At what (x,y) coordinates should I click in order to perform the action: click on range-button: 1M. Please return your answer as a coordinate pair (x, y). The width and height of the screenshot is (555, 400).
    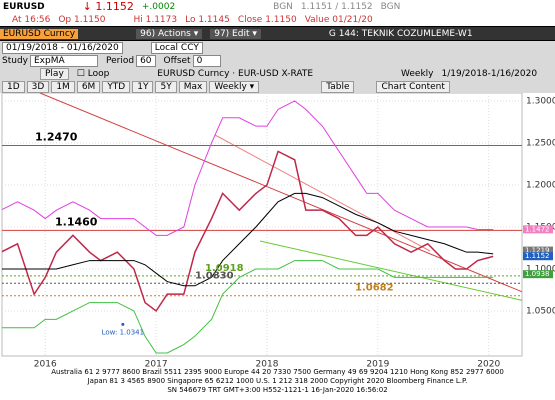
    Looking at the image, I should click on (63, 86).